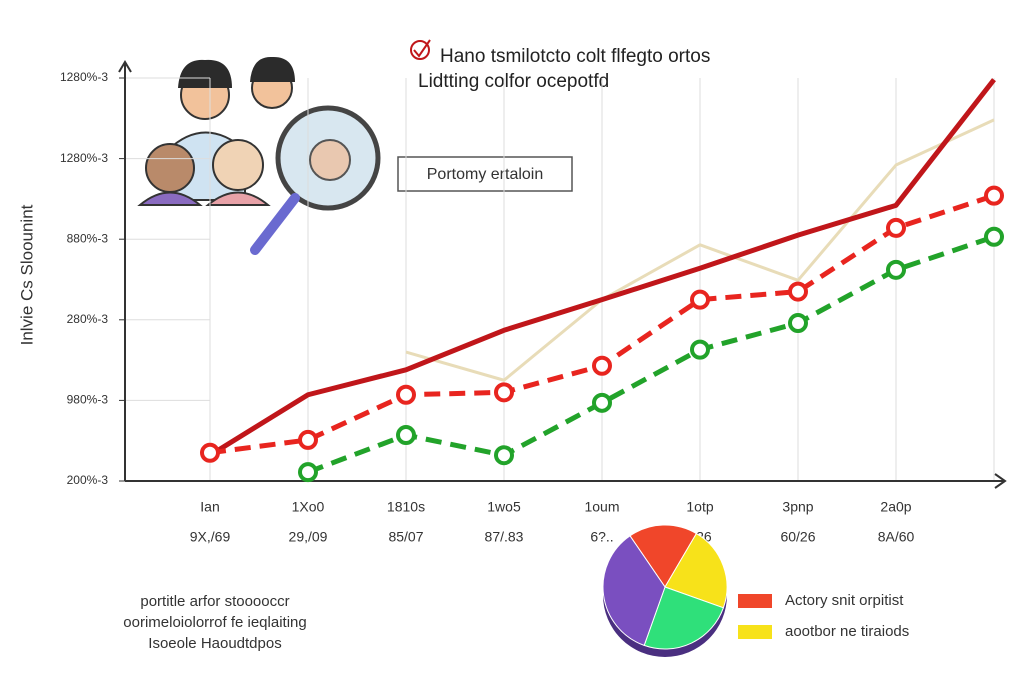 This screenshot has height=683, width=1024. Describe the element at coordinates (88, 319) in the screenshot. I see `y-tick-label: 280%-3` at that location.